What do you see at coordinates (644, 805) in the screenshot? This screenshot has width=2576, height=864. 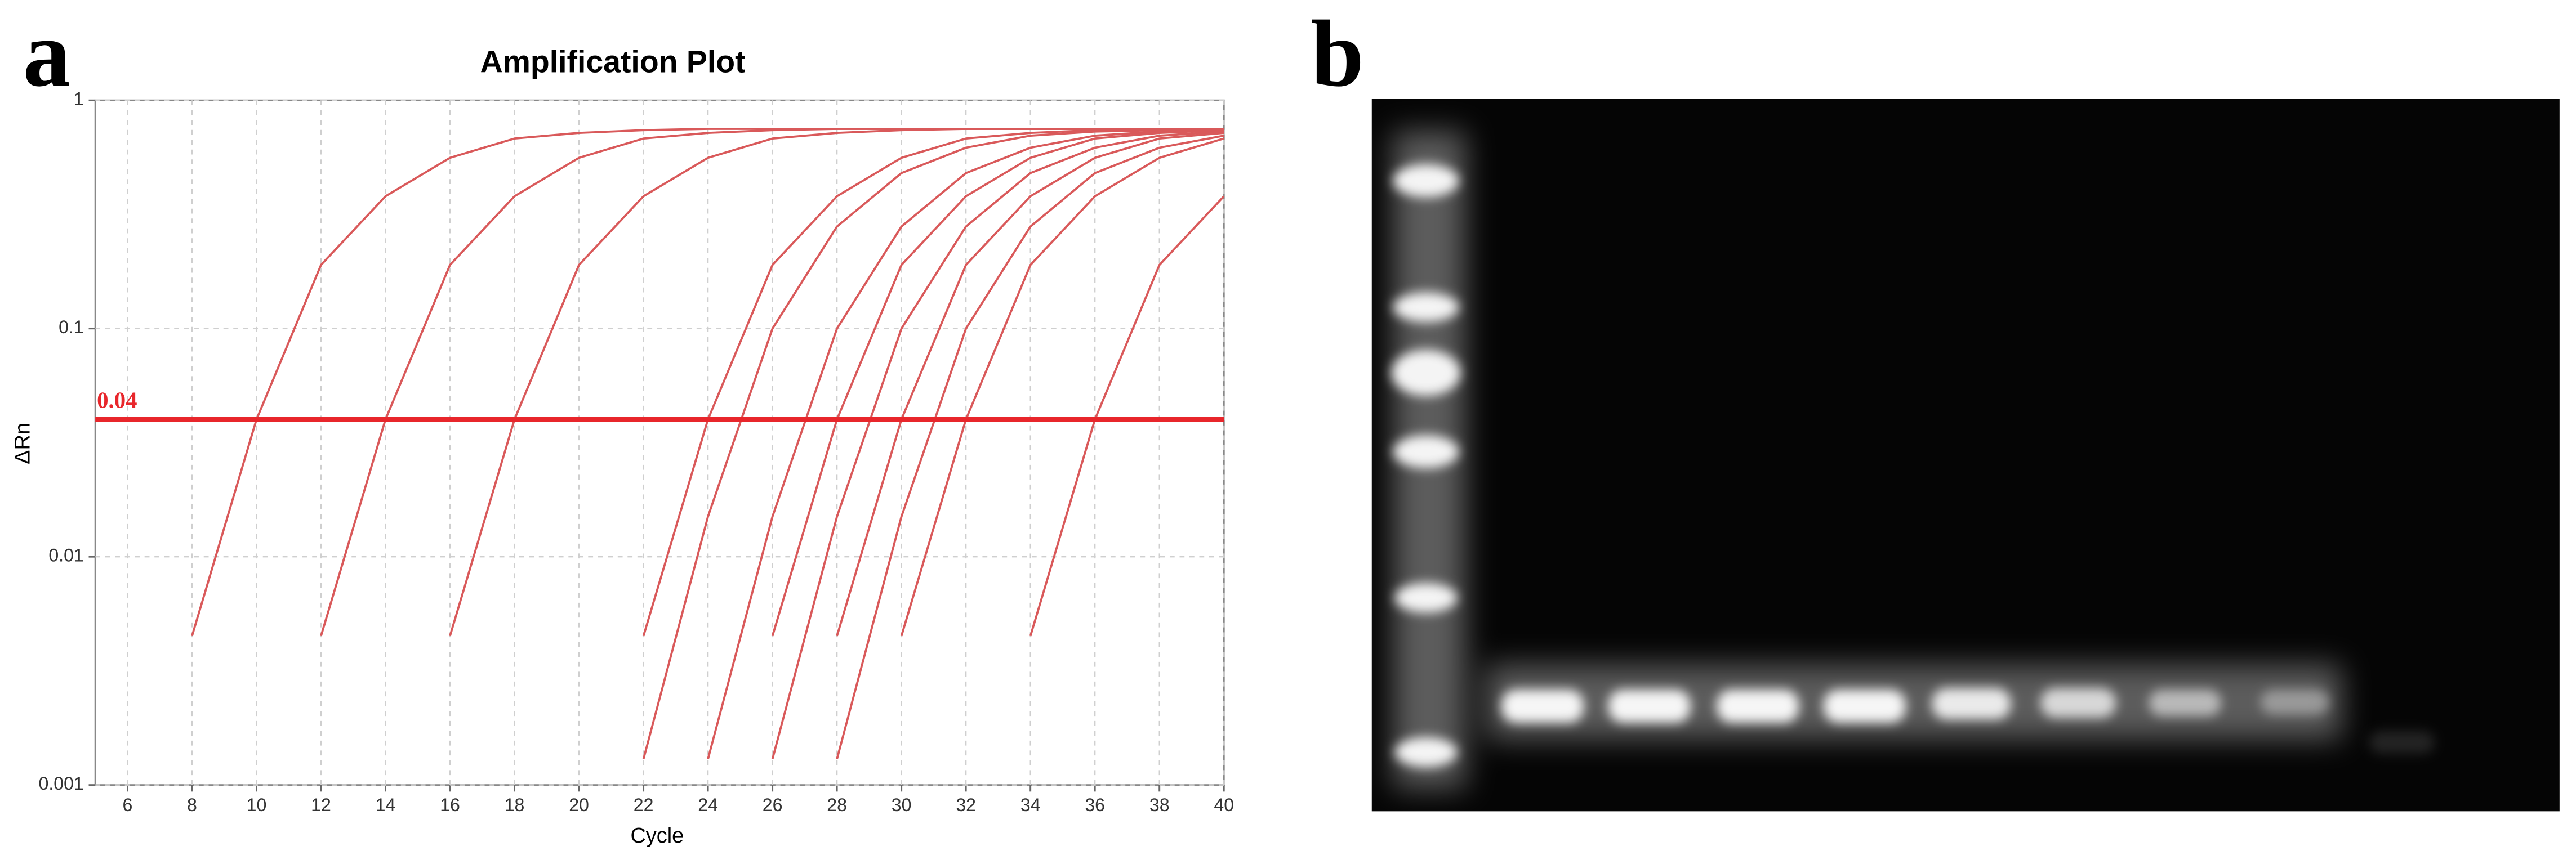 I see `x-tick-label: 22` at bounding box center [644, 805].